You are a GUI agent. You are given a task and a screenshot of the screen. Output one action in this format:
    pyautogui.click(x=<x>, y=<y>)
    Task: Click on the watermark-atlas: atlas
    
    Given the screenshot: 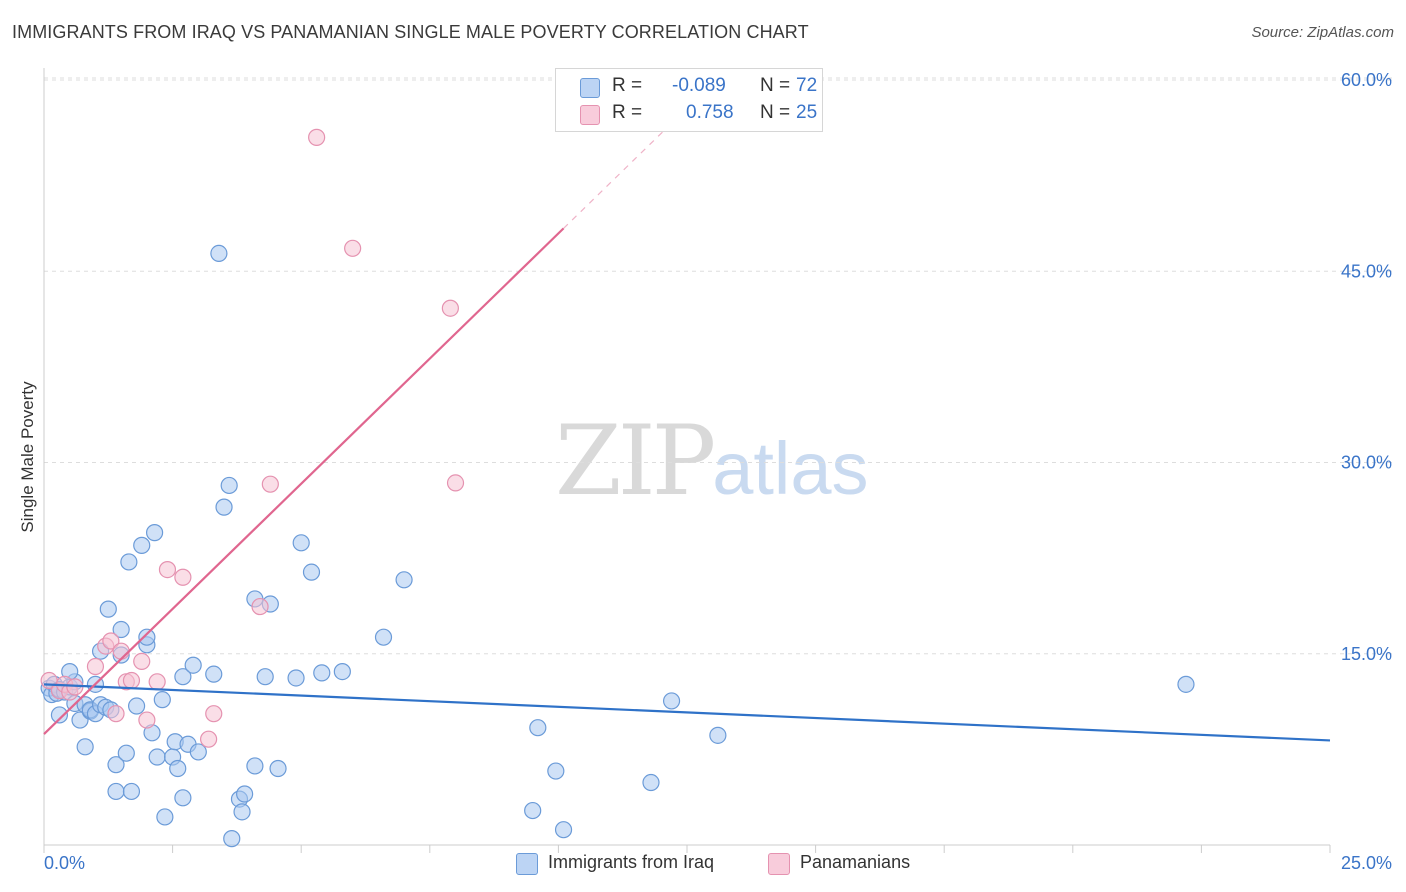 What is the action you would take?
    pyautogui.click(x=790, y=468)
    